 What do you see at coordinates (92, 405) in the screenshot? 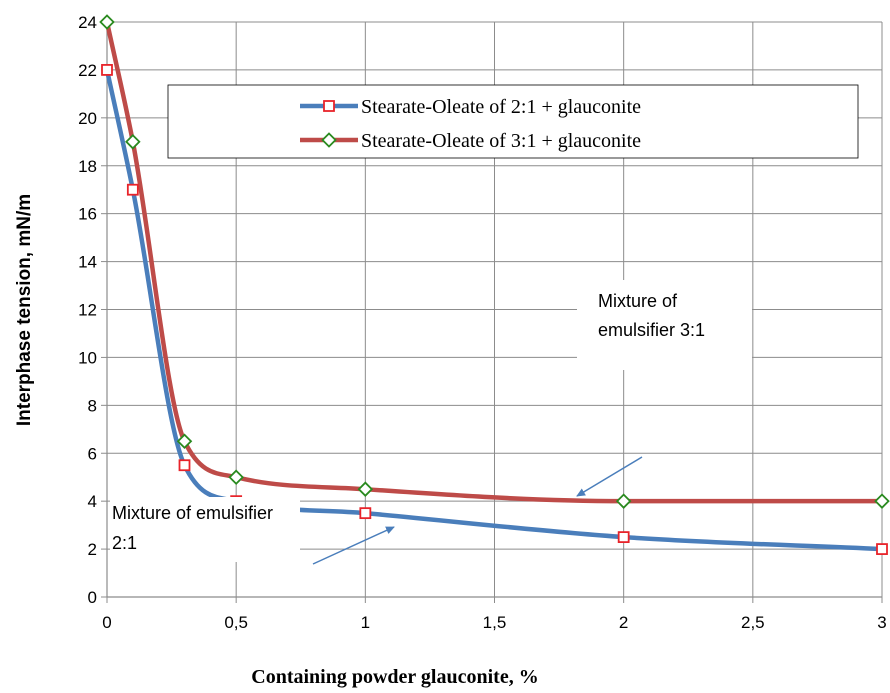
I see `y-tick-label: 8` at bounding box center [92, 405].